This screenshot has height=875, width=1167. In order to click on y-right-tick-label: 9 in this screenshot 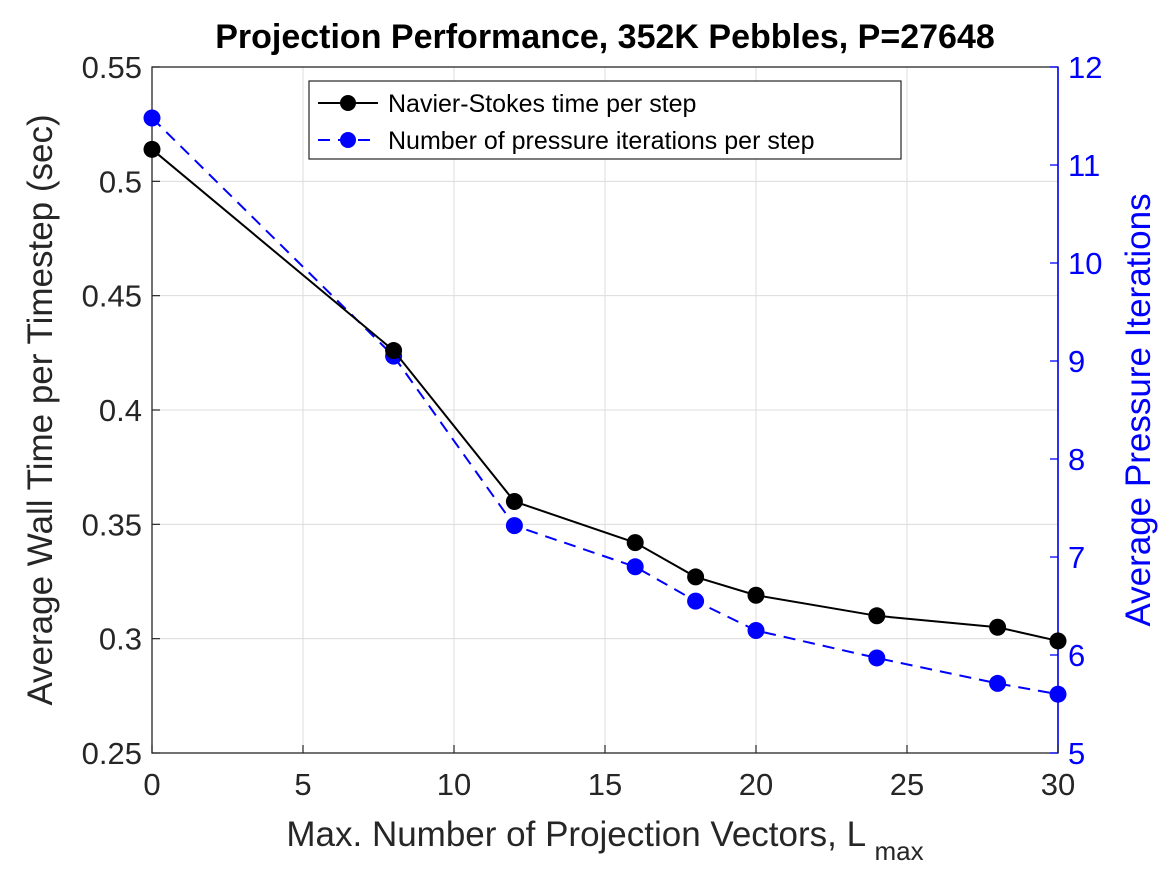, I will do `click(1076, 361)`.